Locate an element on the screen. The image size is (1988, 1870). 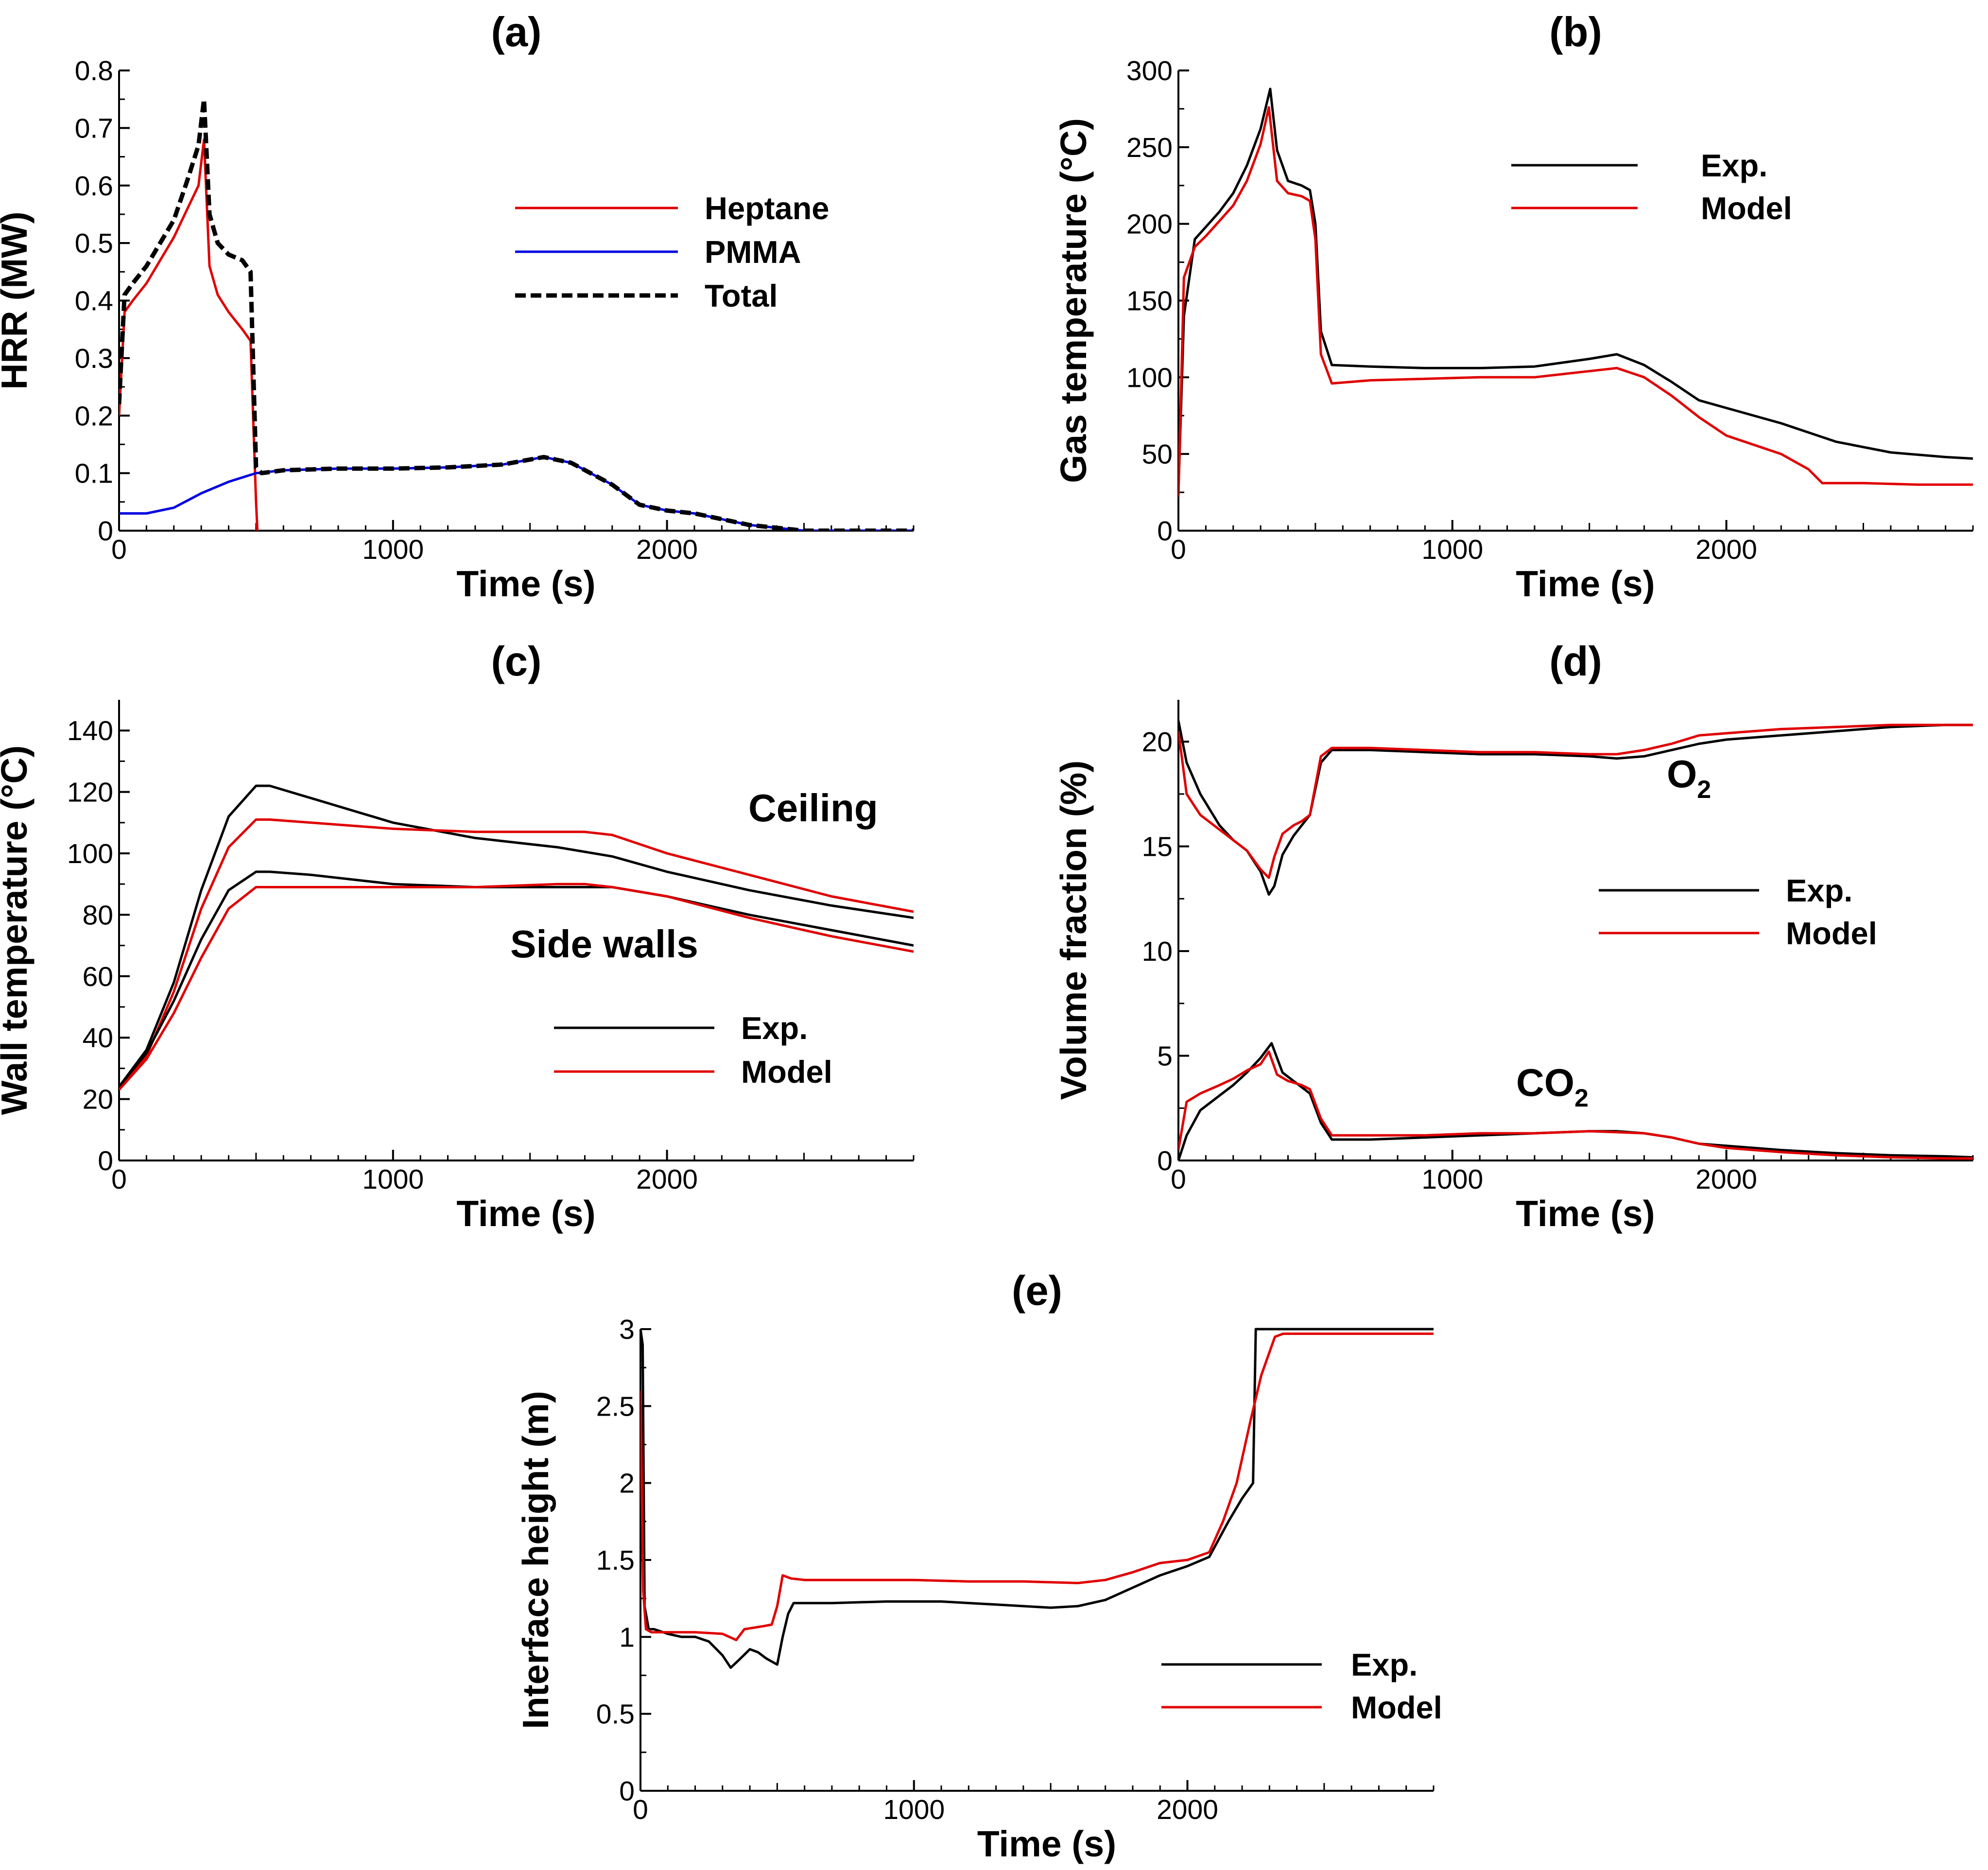
y-tick-label: 0.7 is located at coordinates (94, 128).